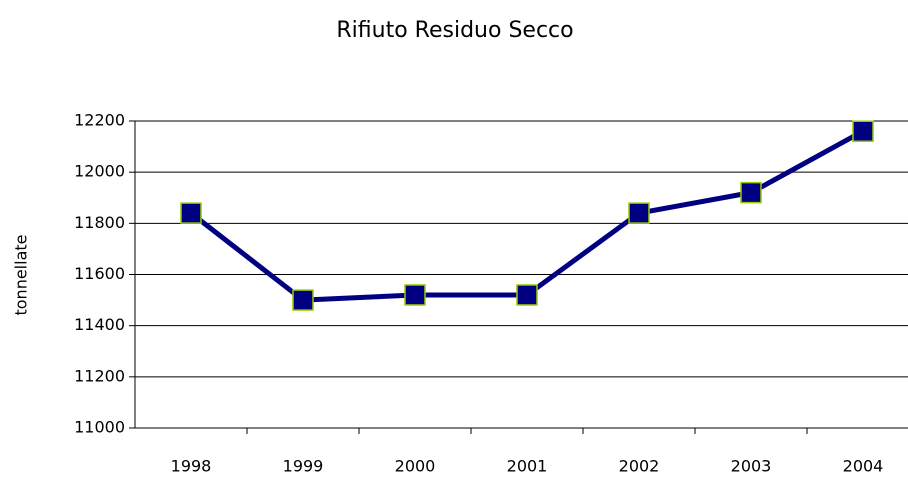 This screenshot has width=908, height=478. I want to click on y-tick-label: 11600, so click(99, 273).